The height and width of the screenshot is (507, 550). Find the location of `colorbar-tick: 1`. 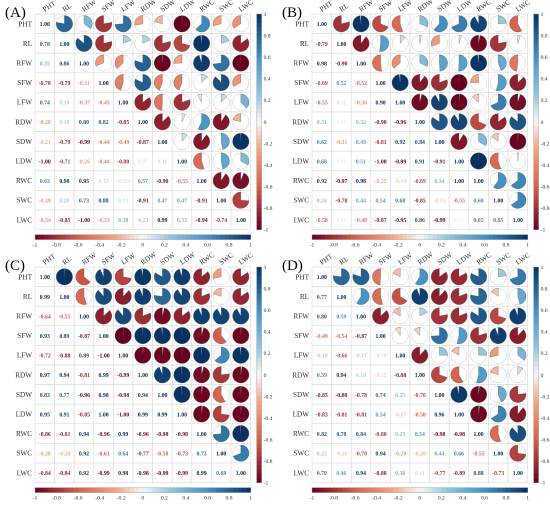

colorbar-tick: 1 is located at coordinates (527, 246).